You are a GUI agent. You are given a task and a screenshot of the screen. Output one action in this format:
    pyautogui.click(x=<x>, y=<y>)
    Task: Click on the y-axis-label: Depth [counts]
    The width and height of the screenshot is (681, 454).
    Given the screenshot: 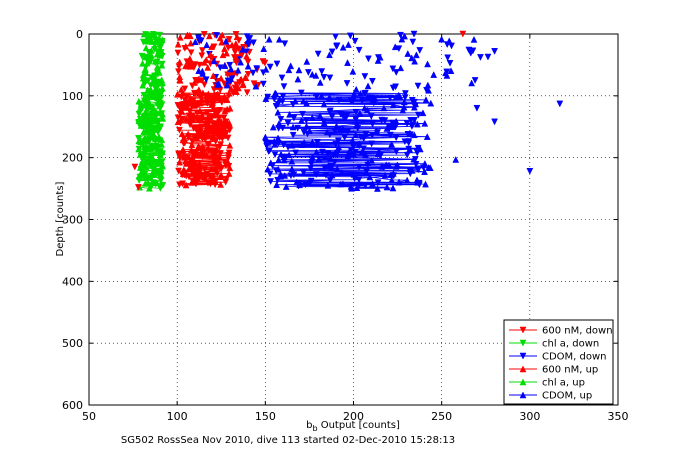 What is the action you would take?
    pyautogui.click(x=60, y=218)
    